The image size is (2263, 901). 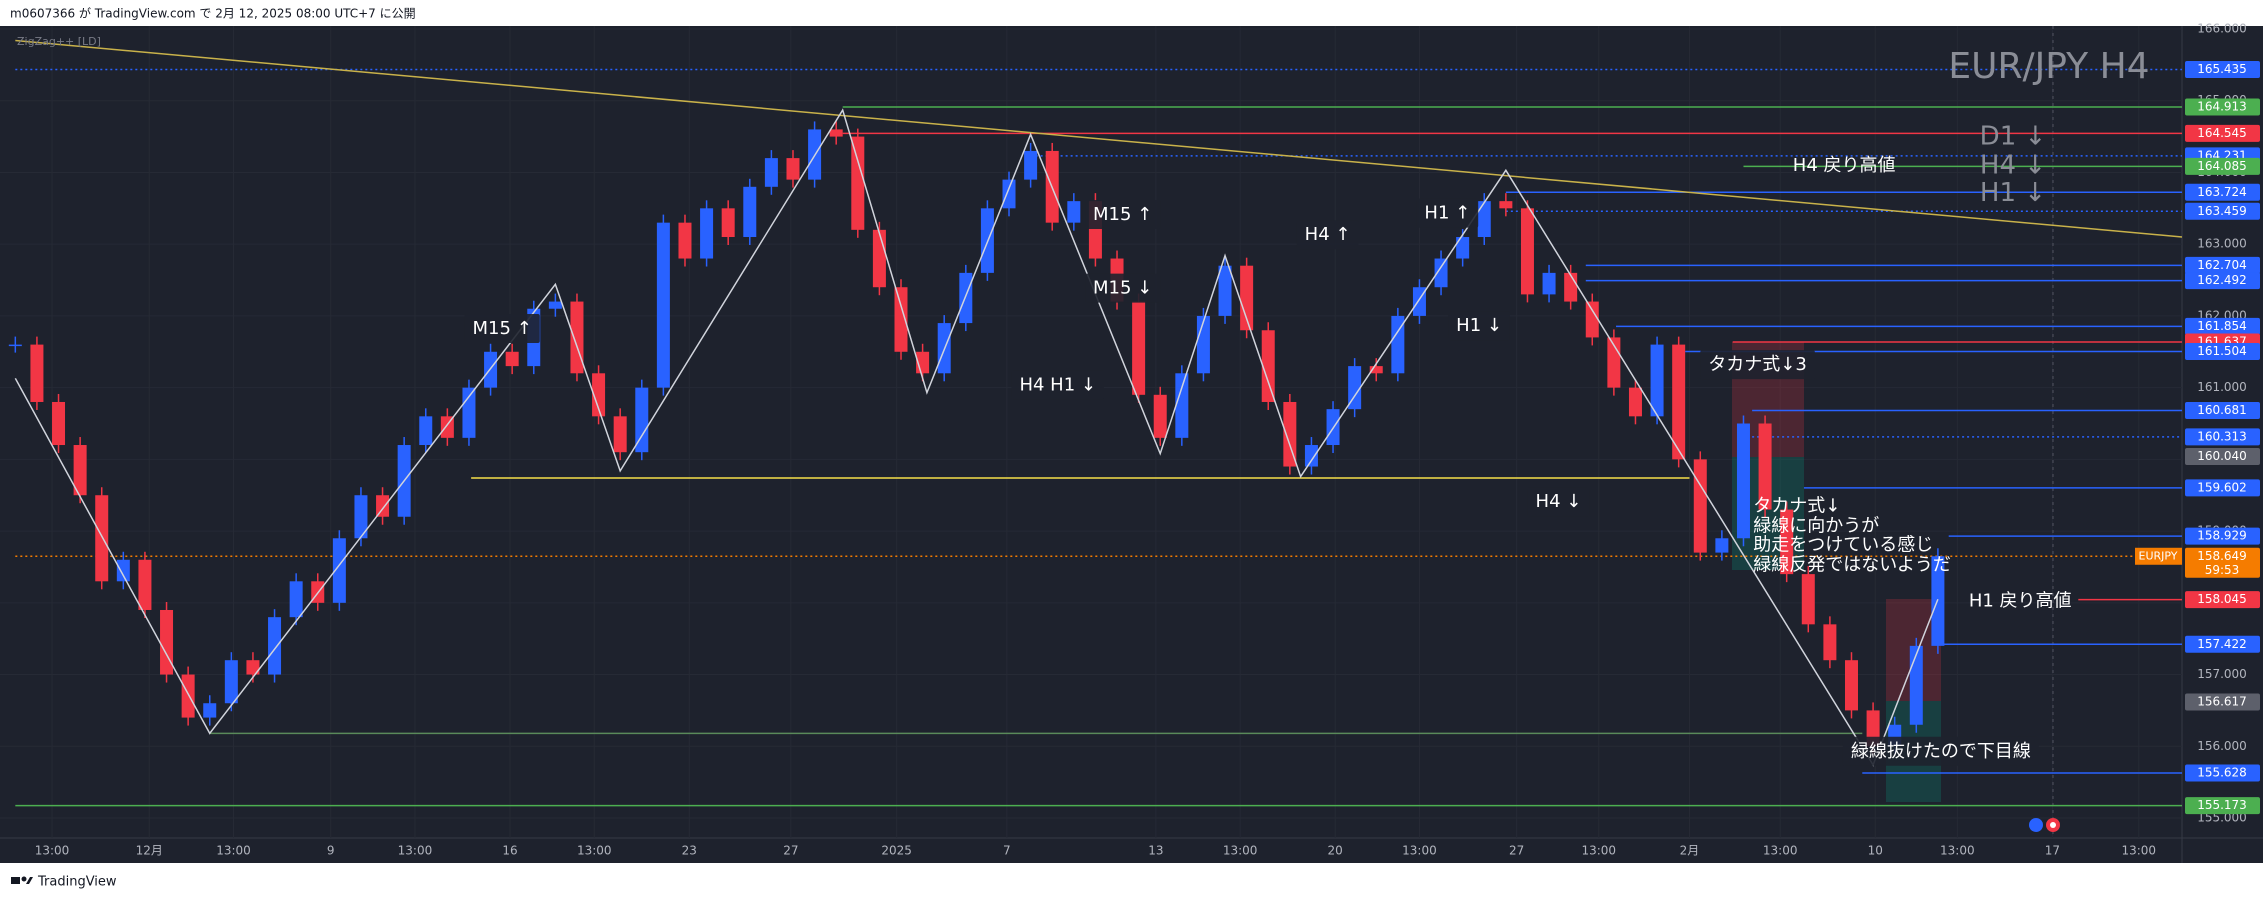 I want to click on annotation: H4 戻り高値, so click(x=1844, y=165).